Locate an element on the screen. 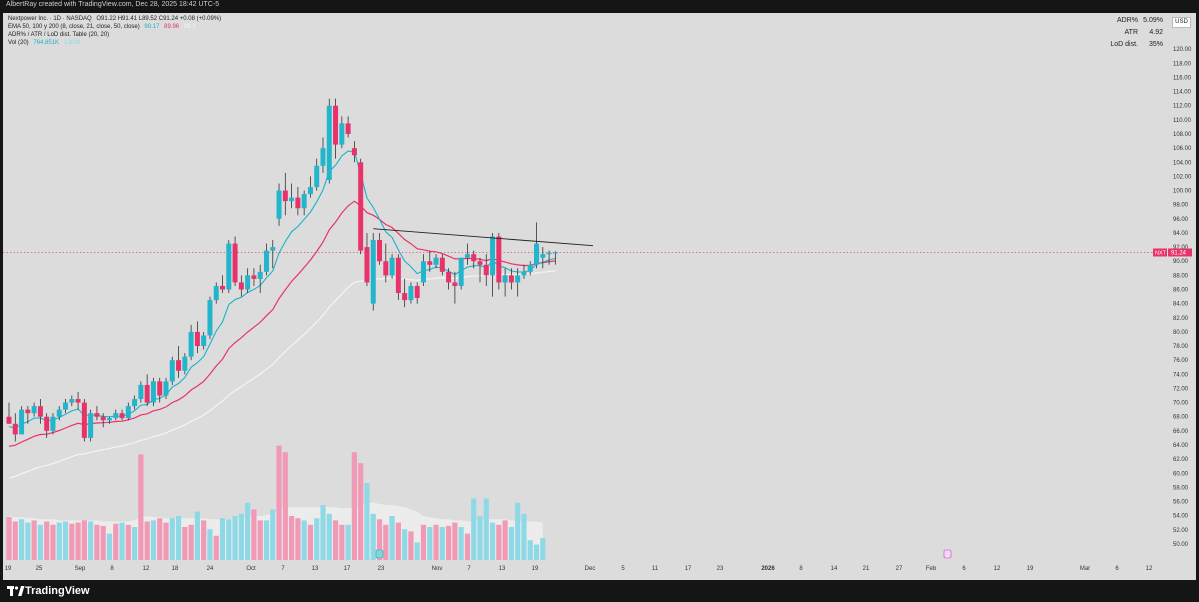 The image size is (1199, 602). price-tick-label: 92.00 is located at coordinates (1181, 248).